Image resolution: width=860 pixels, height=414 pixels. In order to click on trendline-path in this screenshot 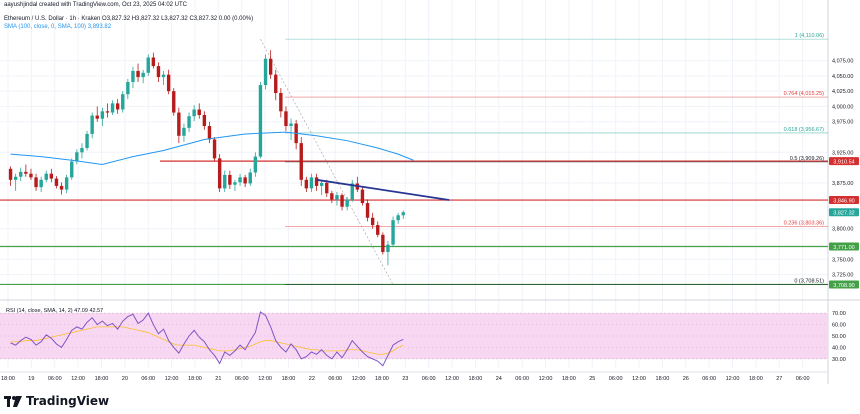, I will do `click(383, 189)`.